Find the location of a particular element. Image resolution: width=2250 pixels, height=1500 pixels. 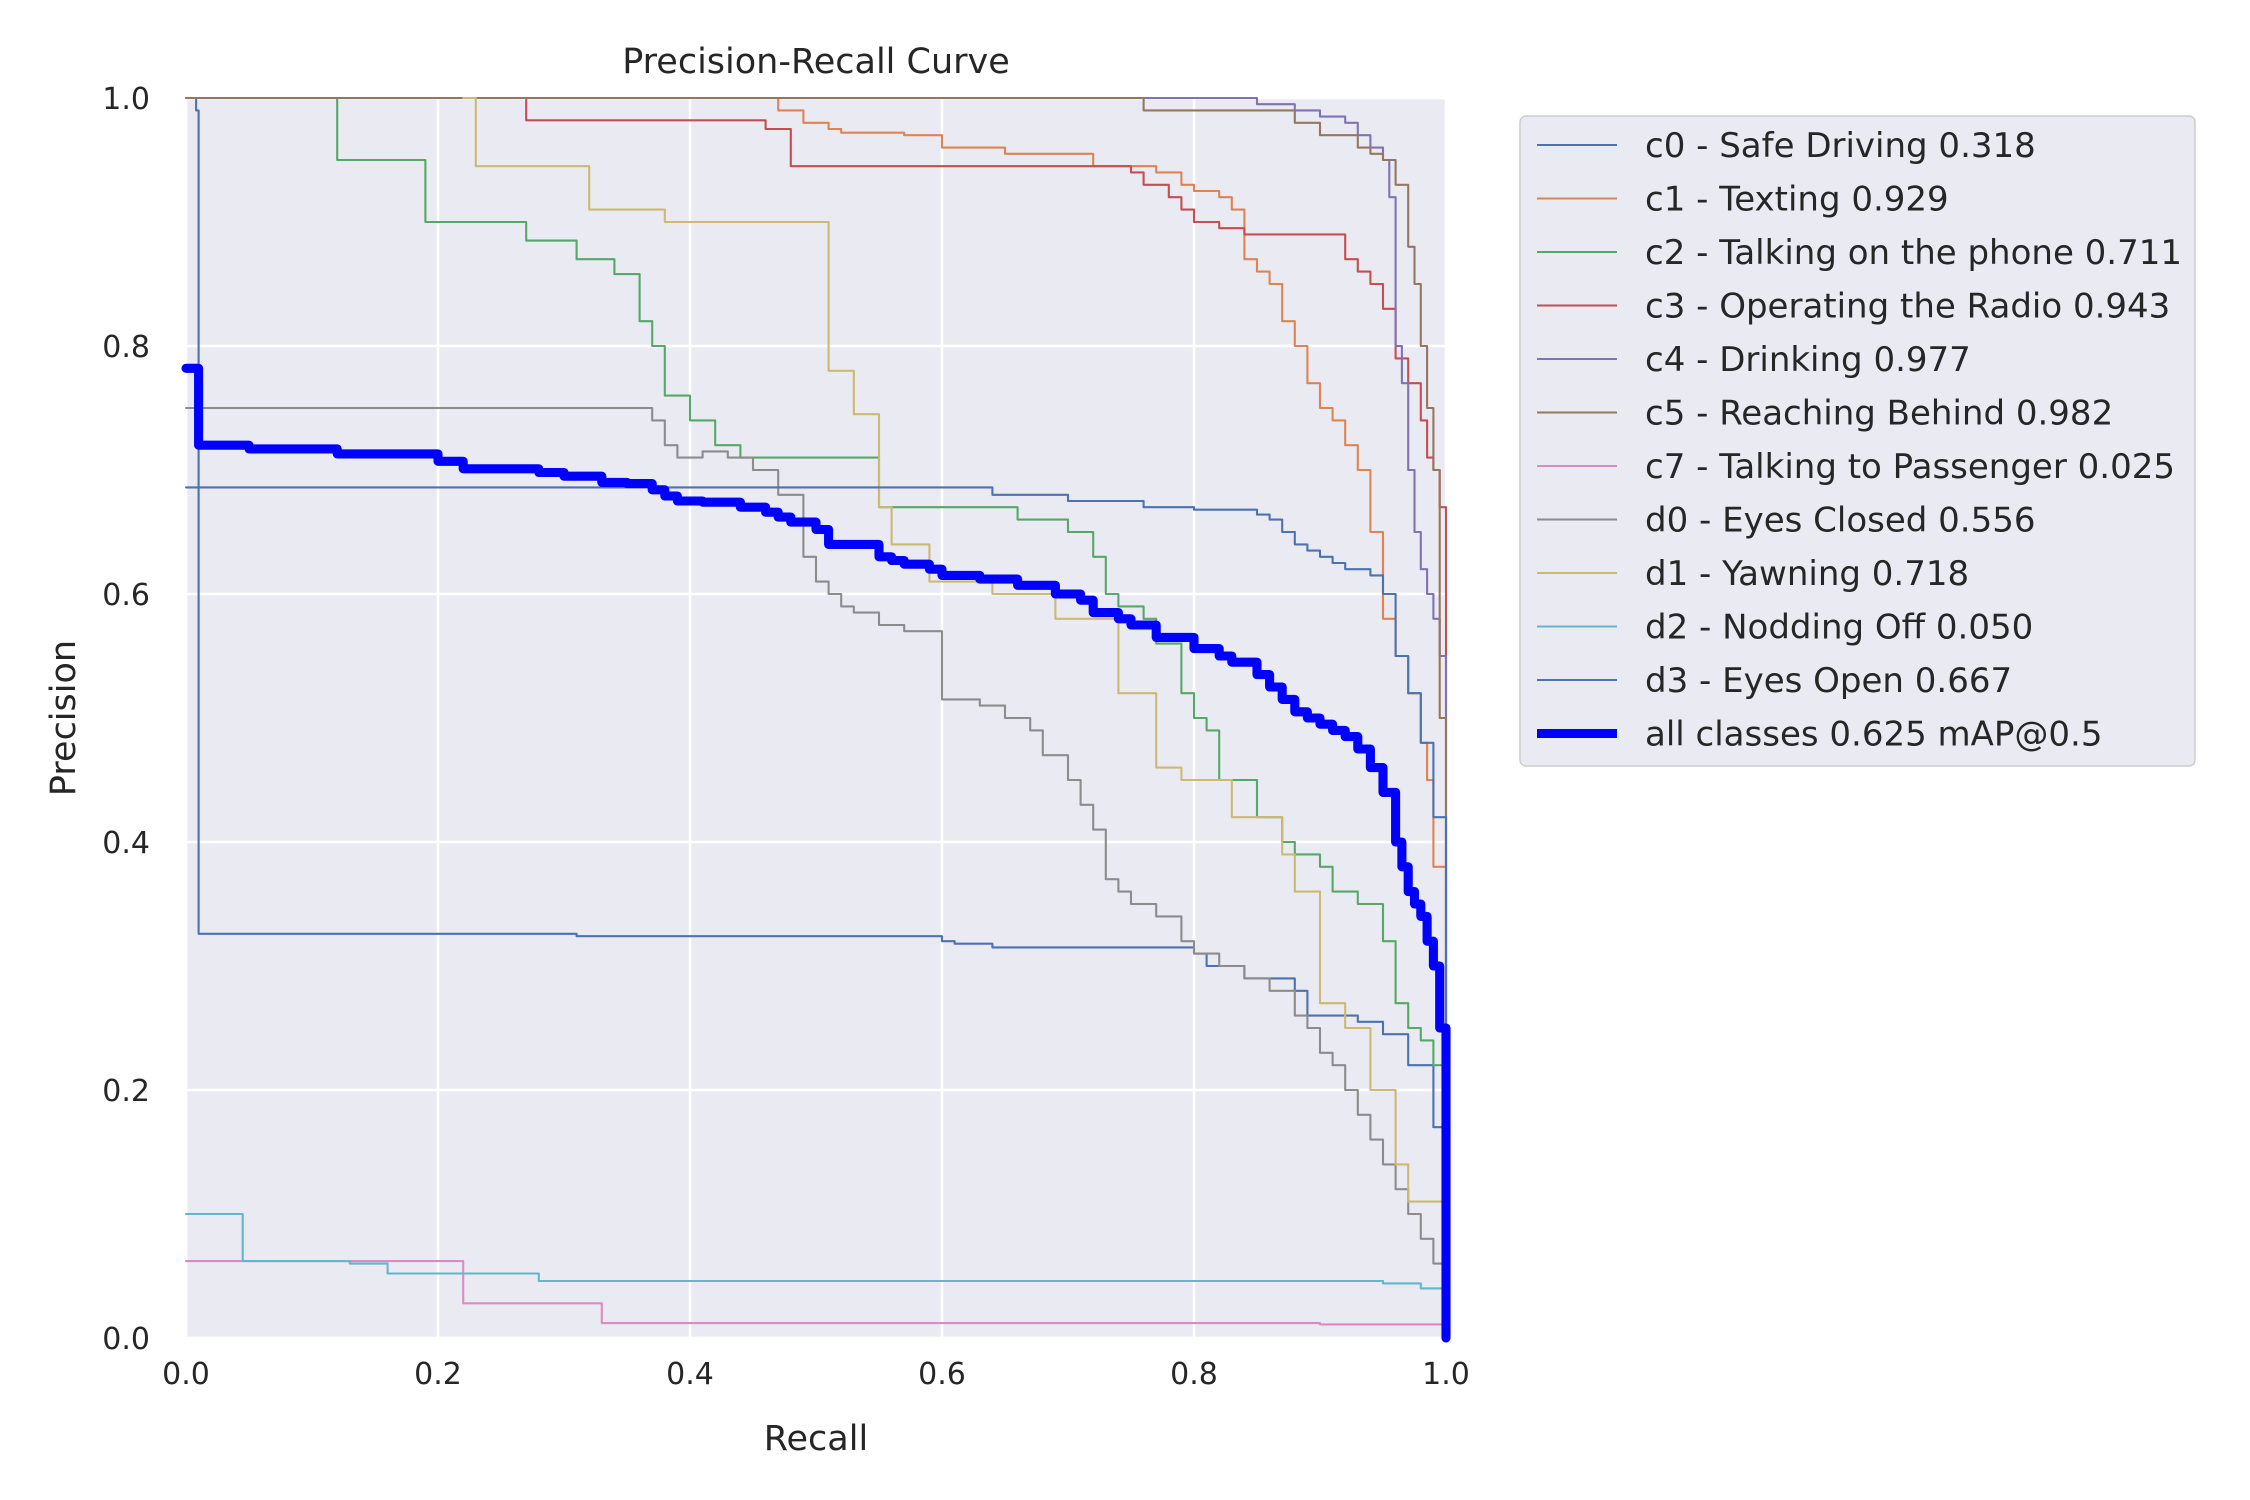

legend-label-0: c0 - Safe Driving 0.318 is located at coordinates (1840, 146).